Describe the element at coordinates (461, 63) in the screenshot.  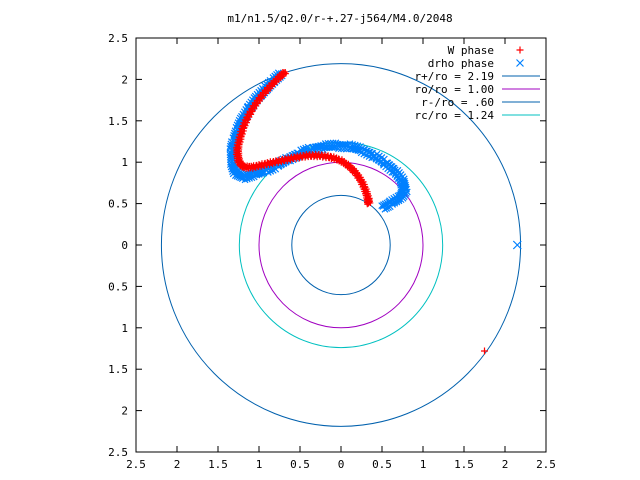
I see `legend-label: drho phase` at that location.